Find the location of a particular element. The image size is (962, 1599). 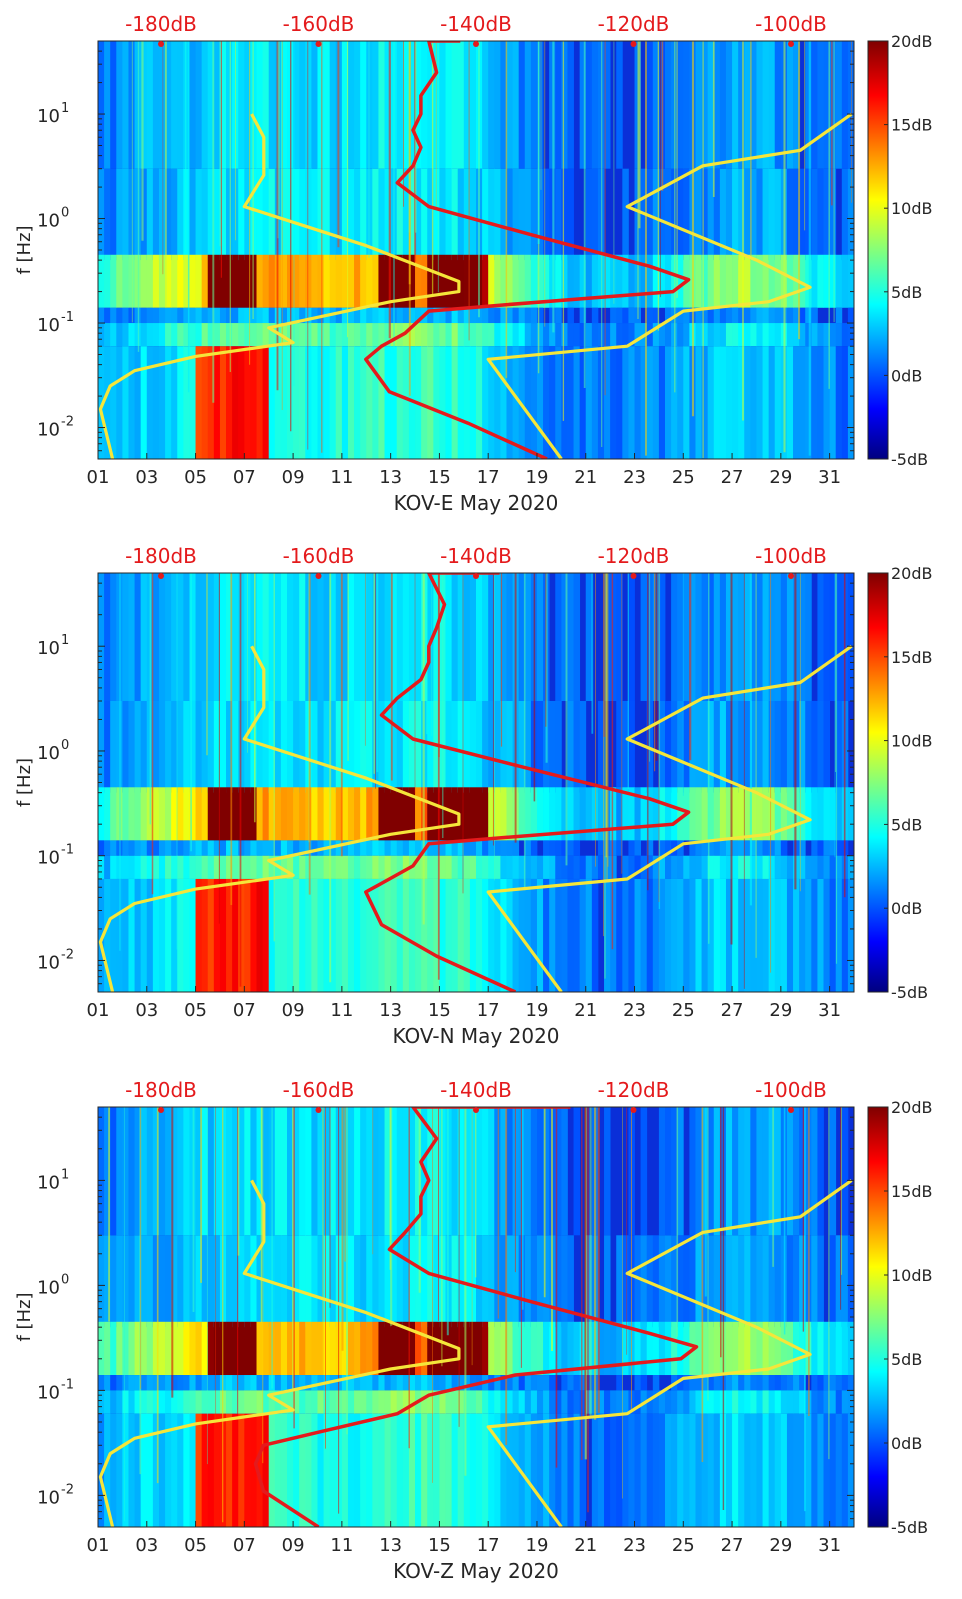

x-tick-label: 03 is located at coordinates (146, 1545).